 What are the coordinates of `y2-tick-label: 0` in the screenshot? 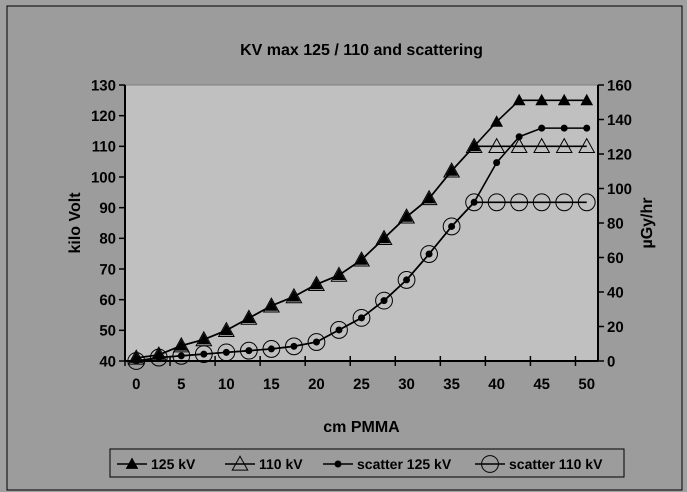 It's located at (611, 361).